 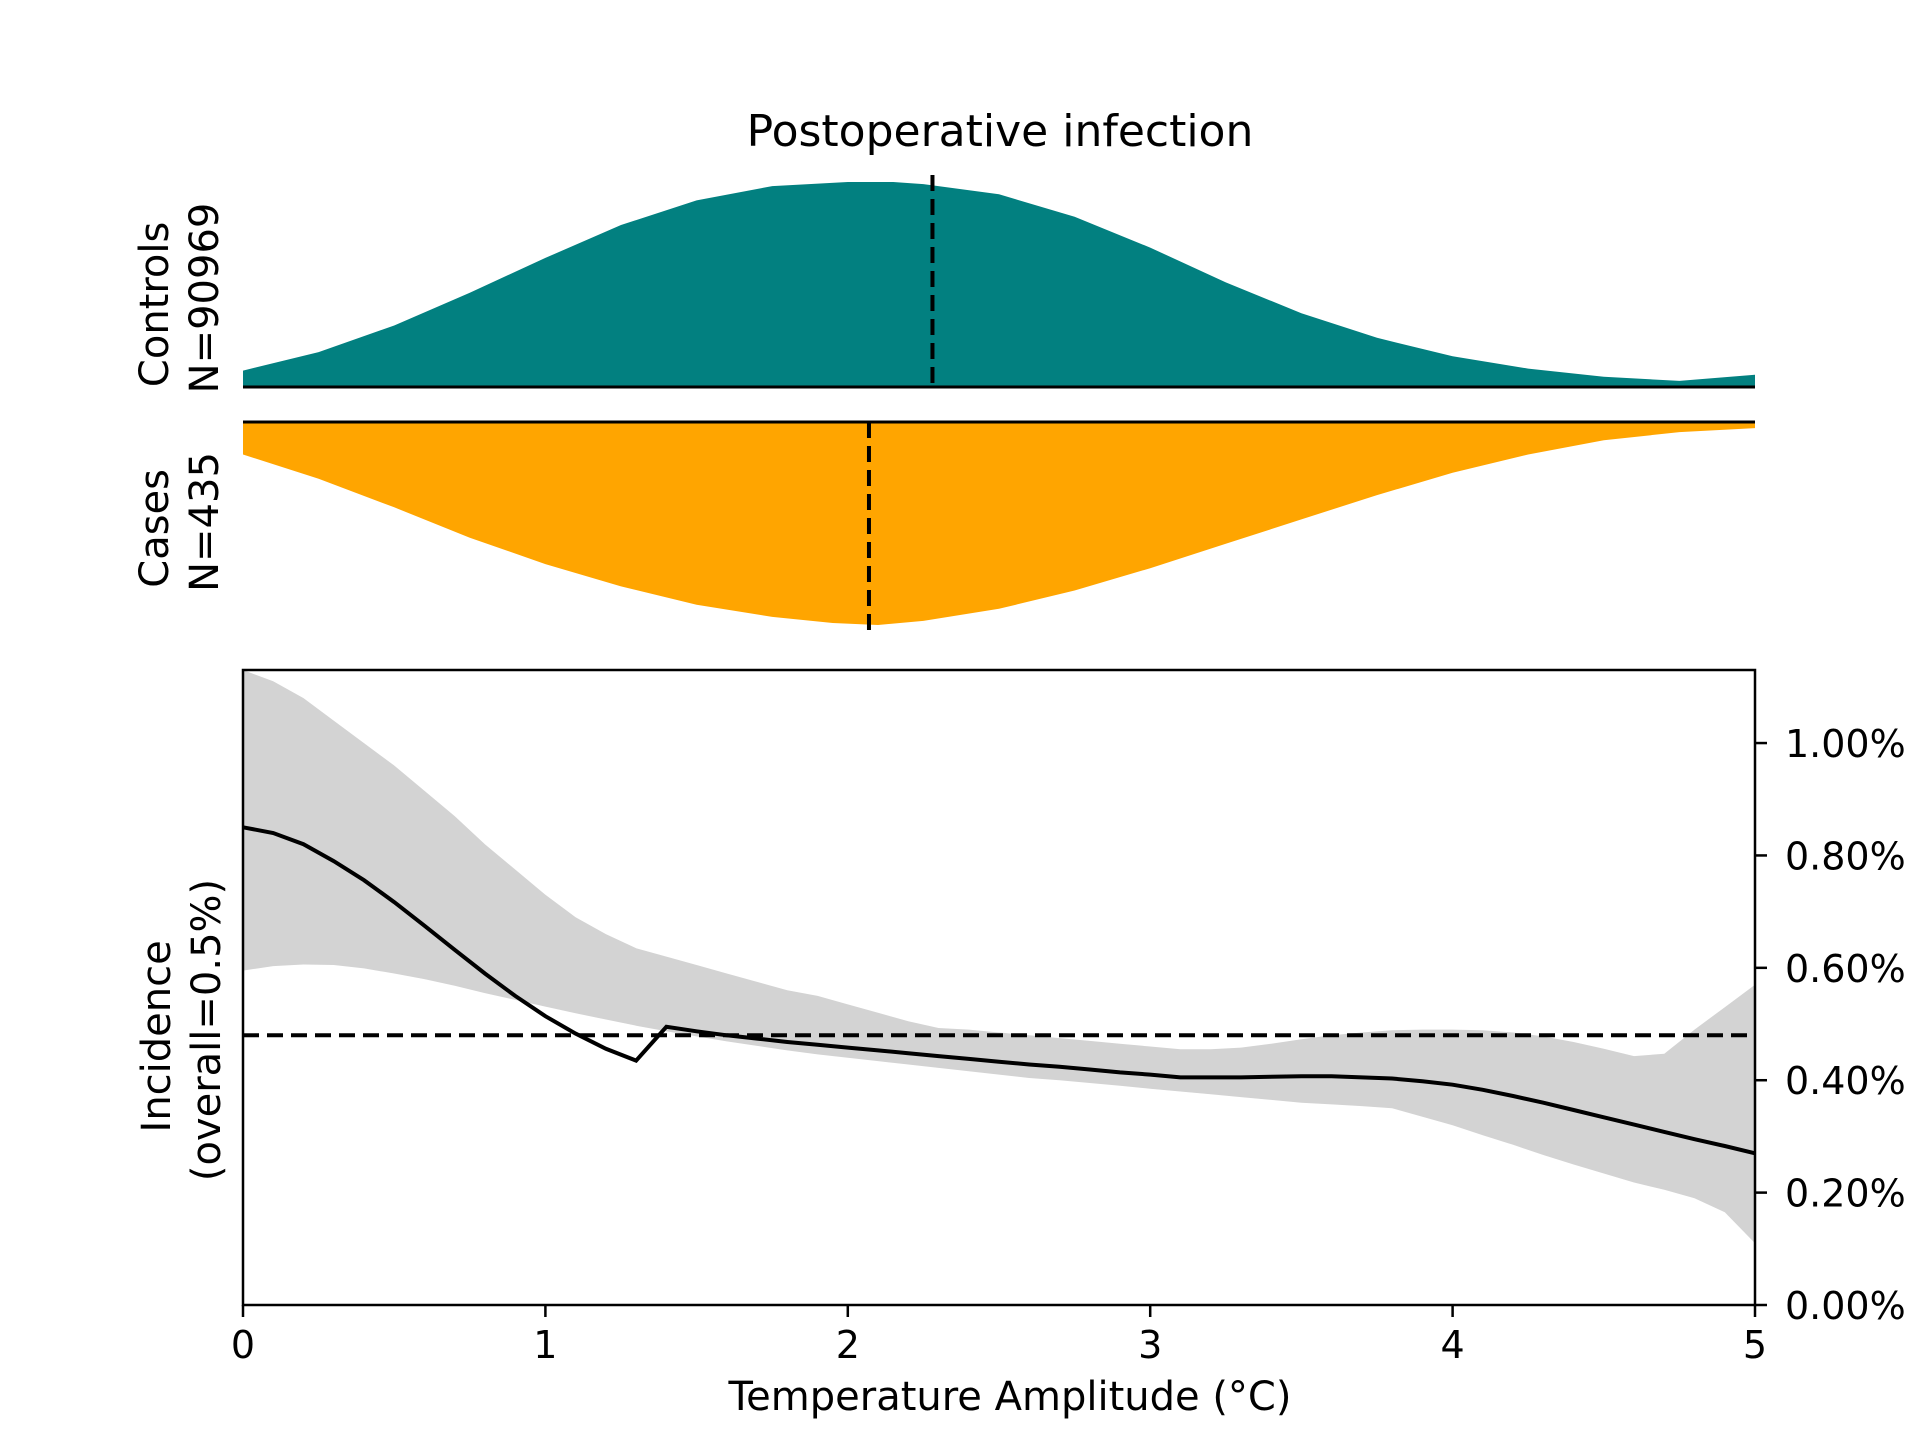 I want to click on controls-label: Controls N=90969, so click(x=180, y=298).